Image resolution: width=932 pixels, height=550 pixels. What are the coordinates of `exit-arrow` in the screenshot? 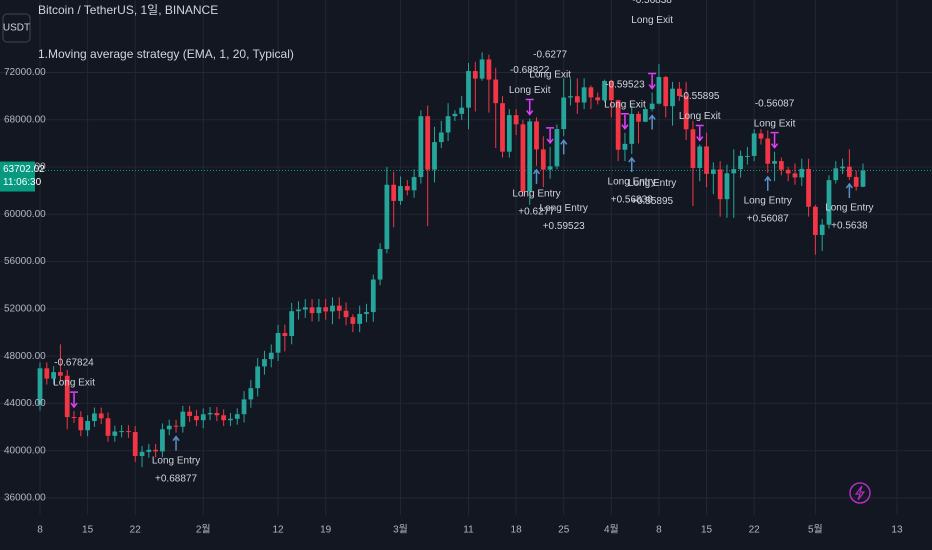 It's located at (652, 81).